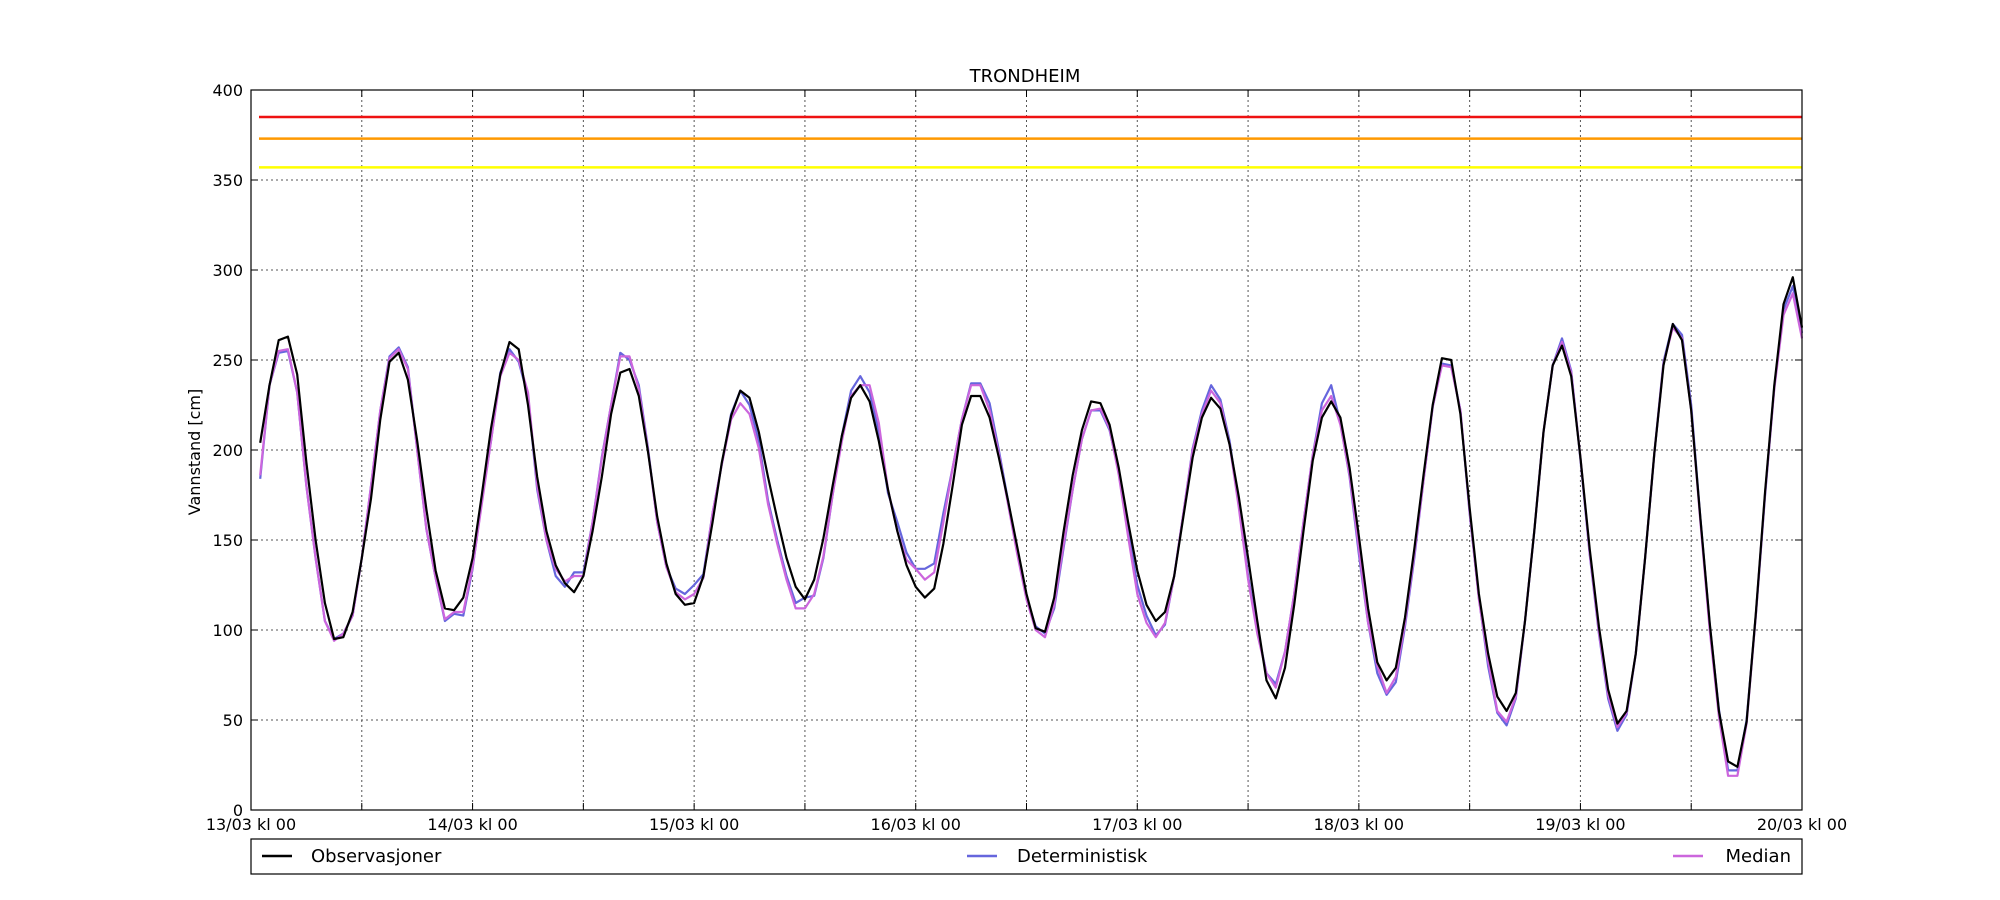 This screenshot has height=900, width=2000. Describe the element at coordinates (251, 824) in the screenshot. I see `x-tick-label: 13/03 kl 00` at that location.